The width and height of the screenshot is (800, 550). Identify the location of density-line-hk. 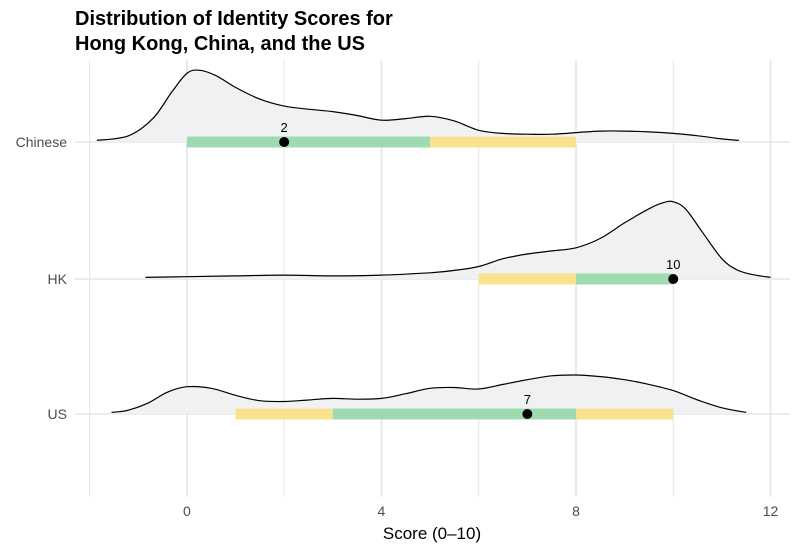
(458, 239).